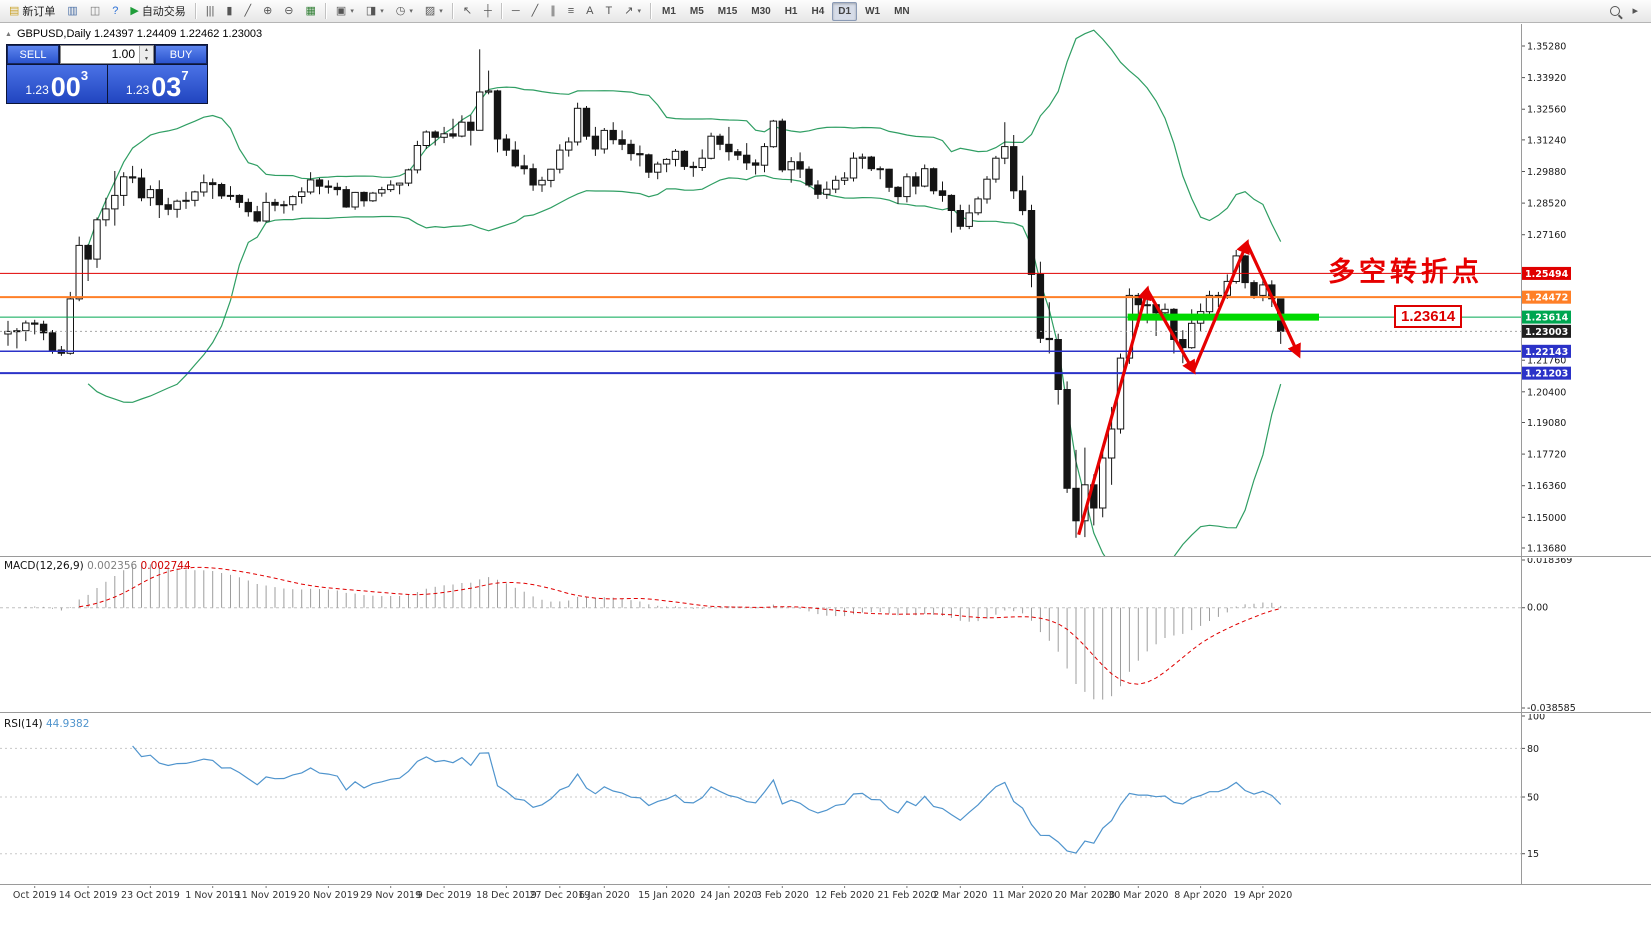  Describe the element at coordinates (1546, 110) in the screenshot. I see `svg-text: 1.32560` at that location.